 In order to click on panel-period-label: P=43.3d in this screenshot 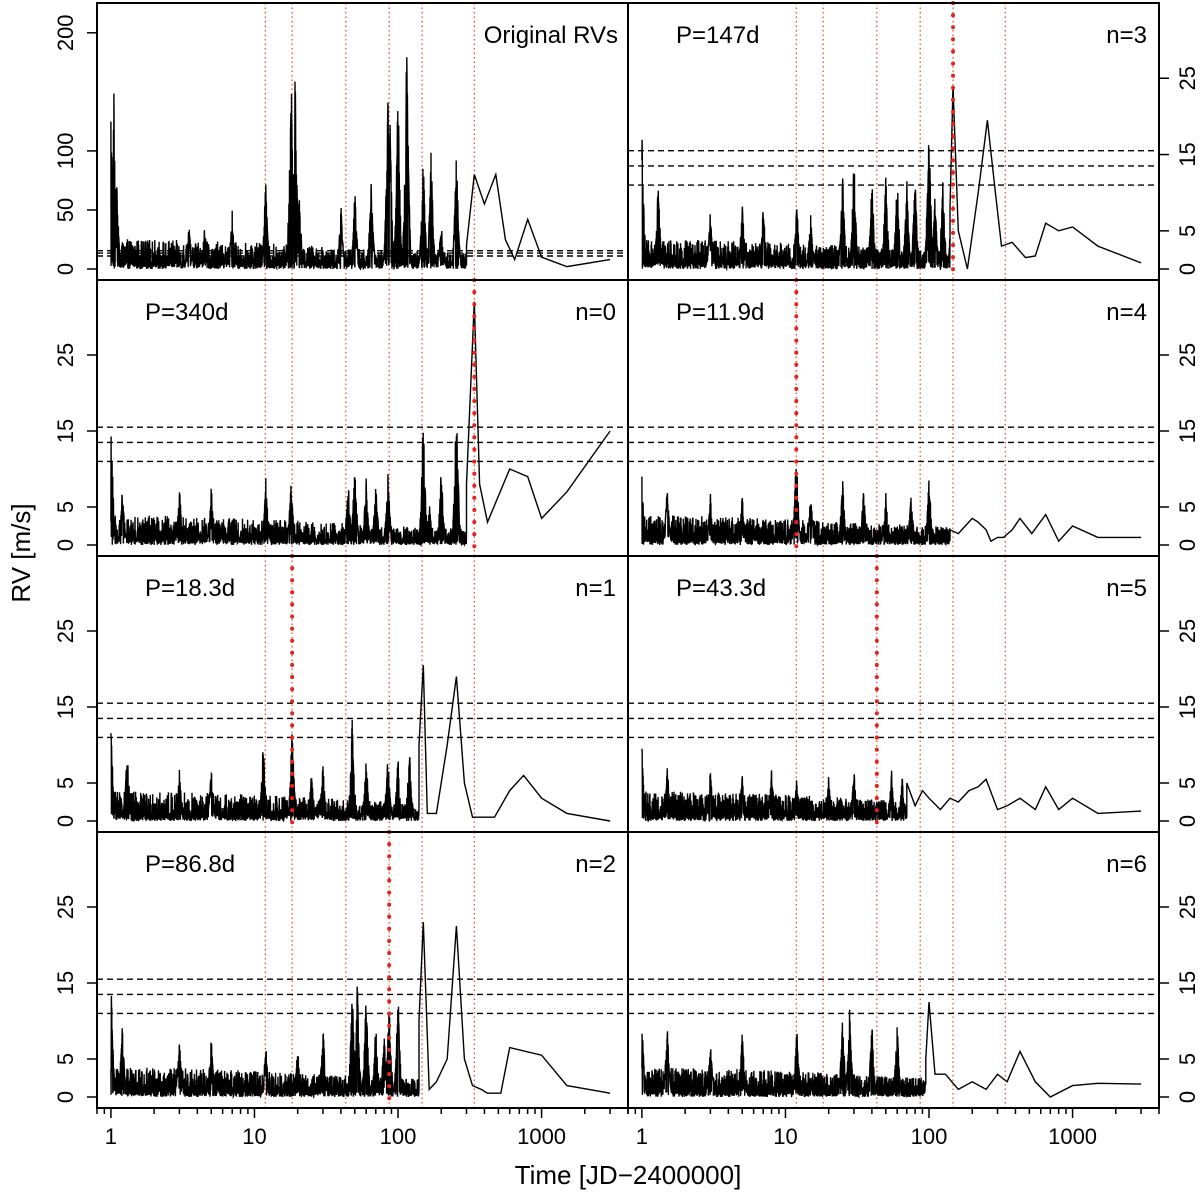, I will do `click(721, 588)`.